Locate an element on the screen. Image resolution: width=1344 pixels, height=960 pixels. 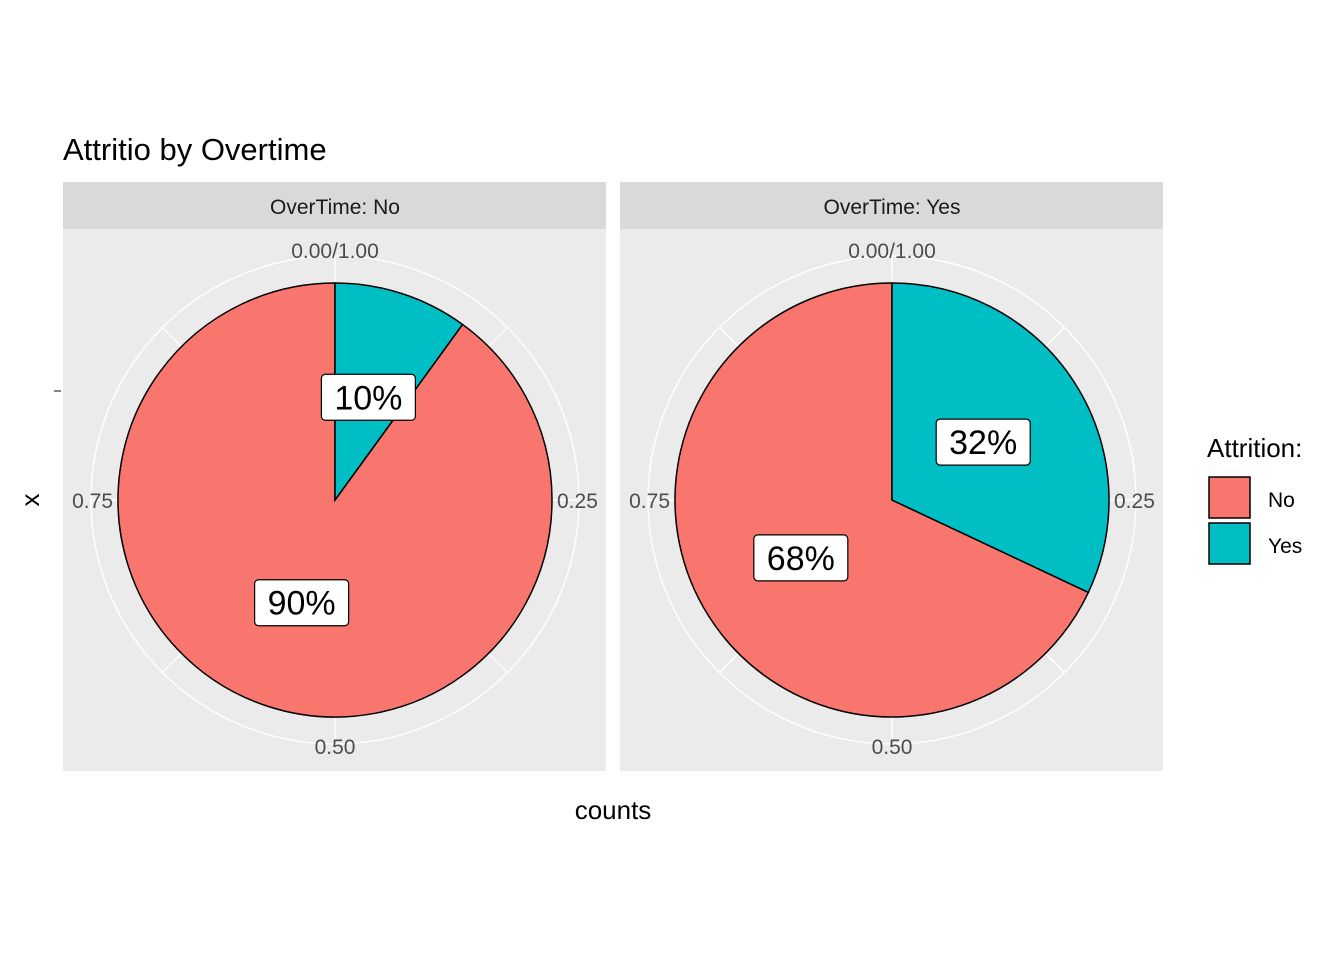
slice-label-text: 10% is located at coordinates (368, 398).